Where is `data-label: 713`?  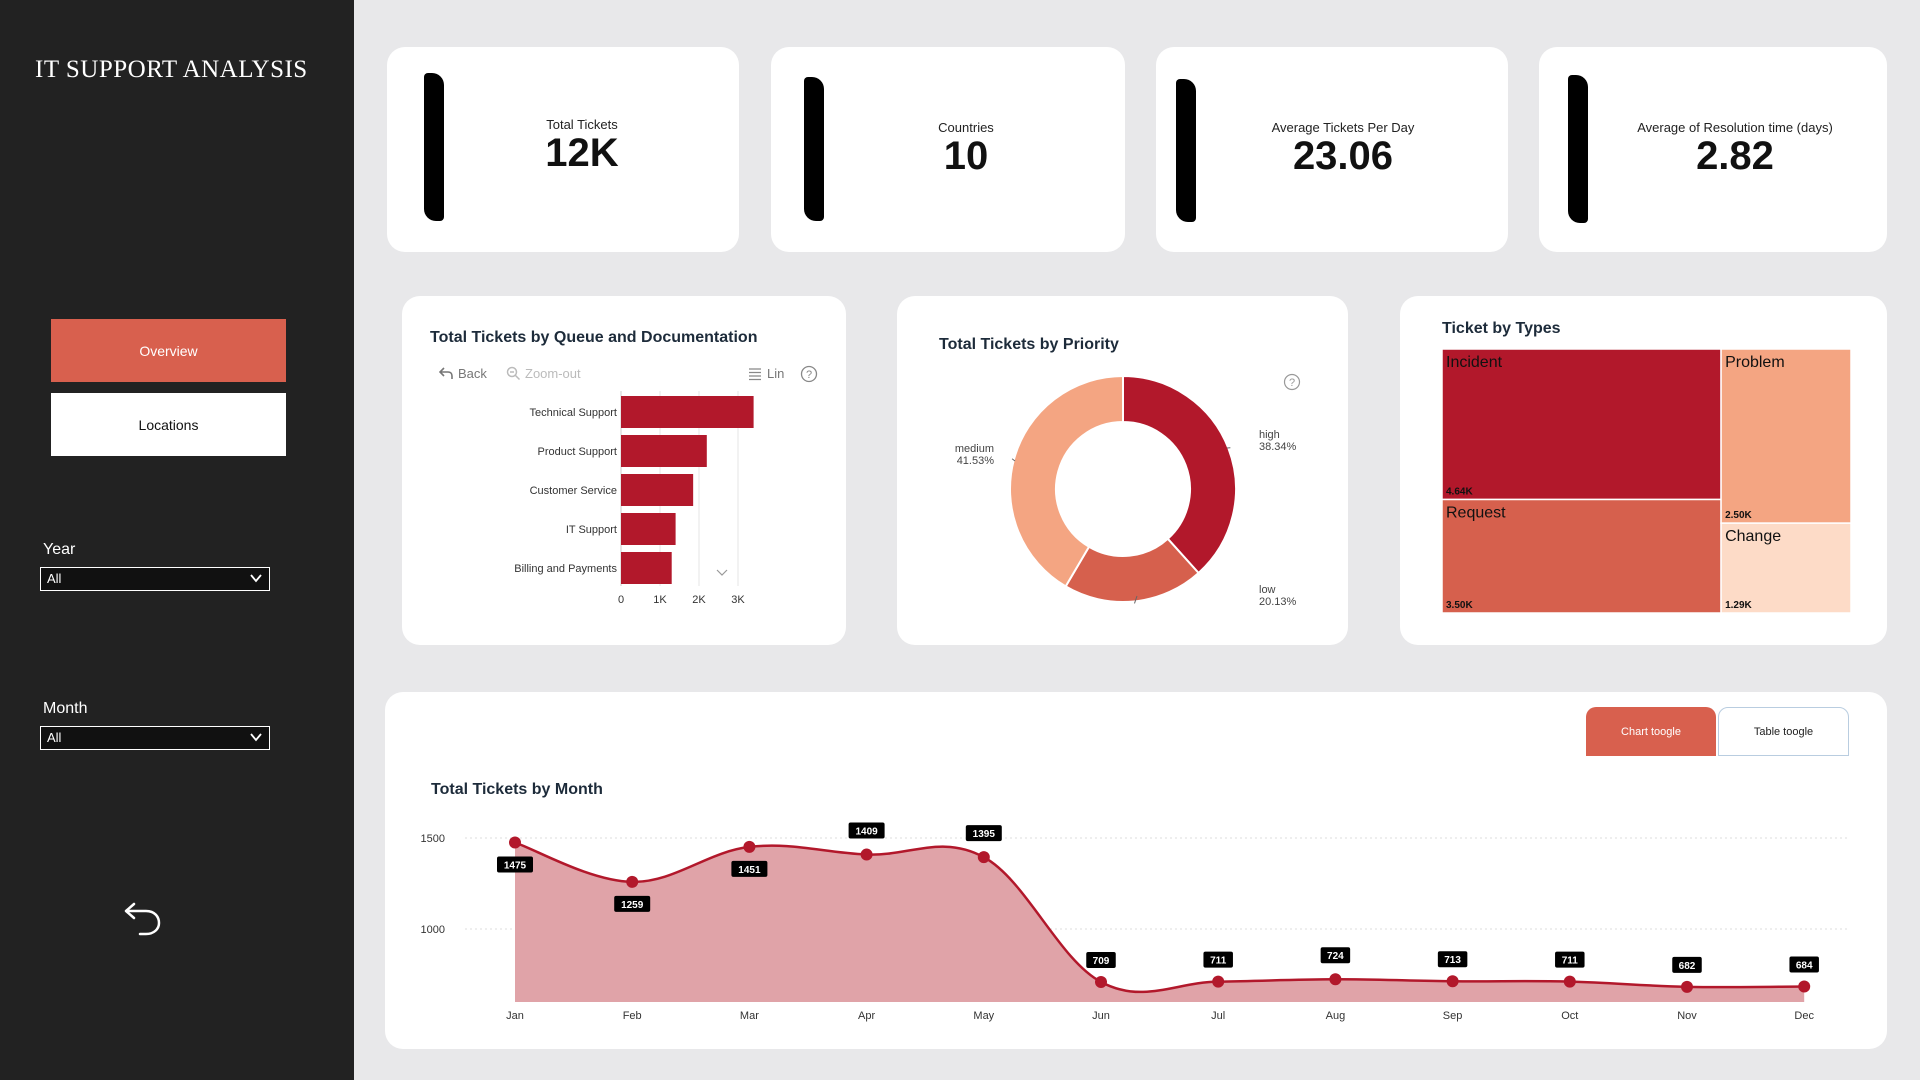
data-label: 713 is located at coordinates (1452, 960).